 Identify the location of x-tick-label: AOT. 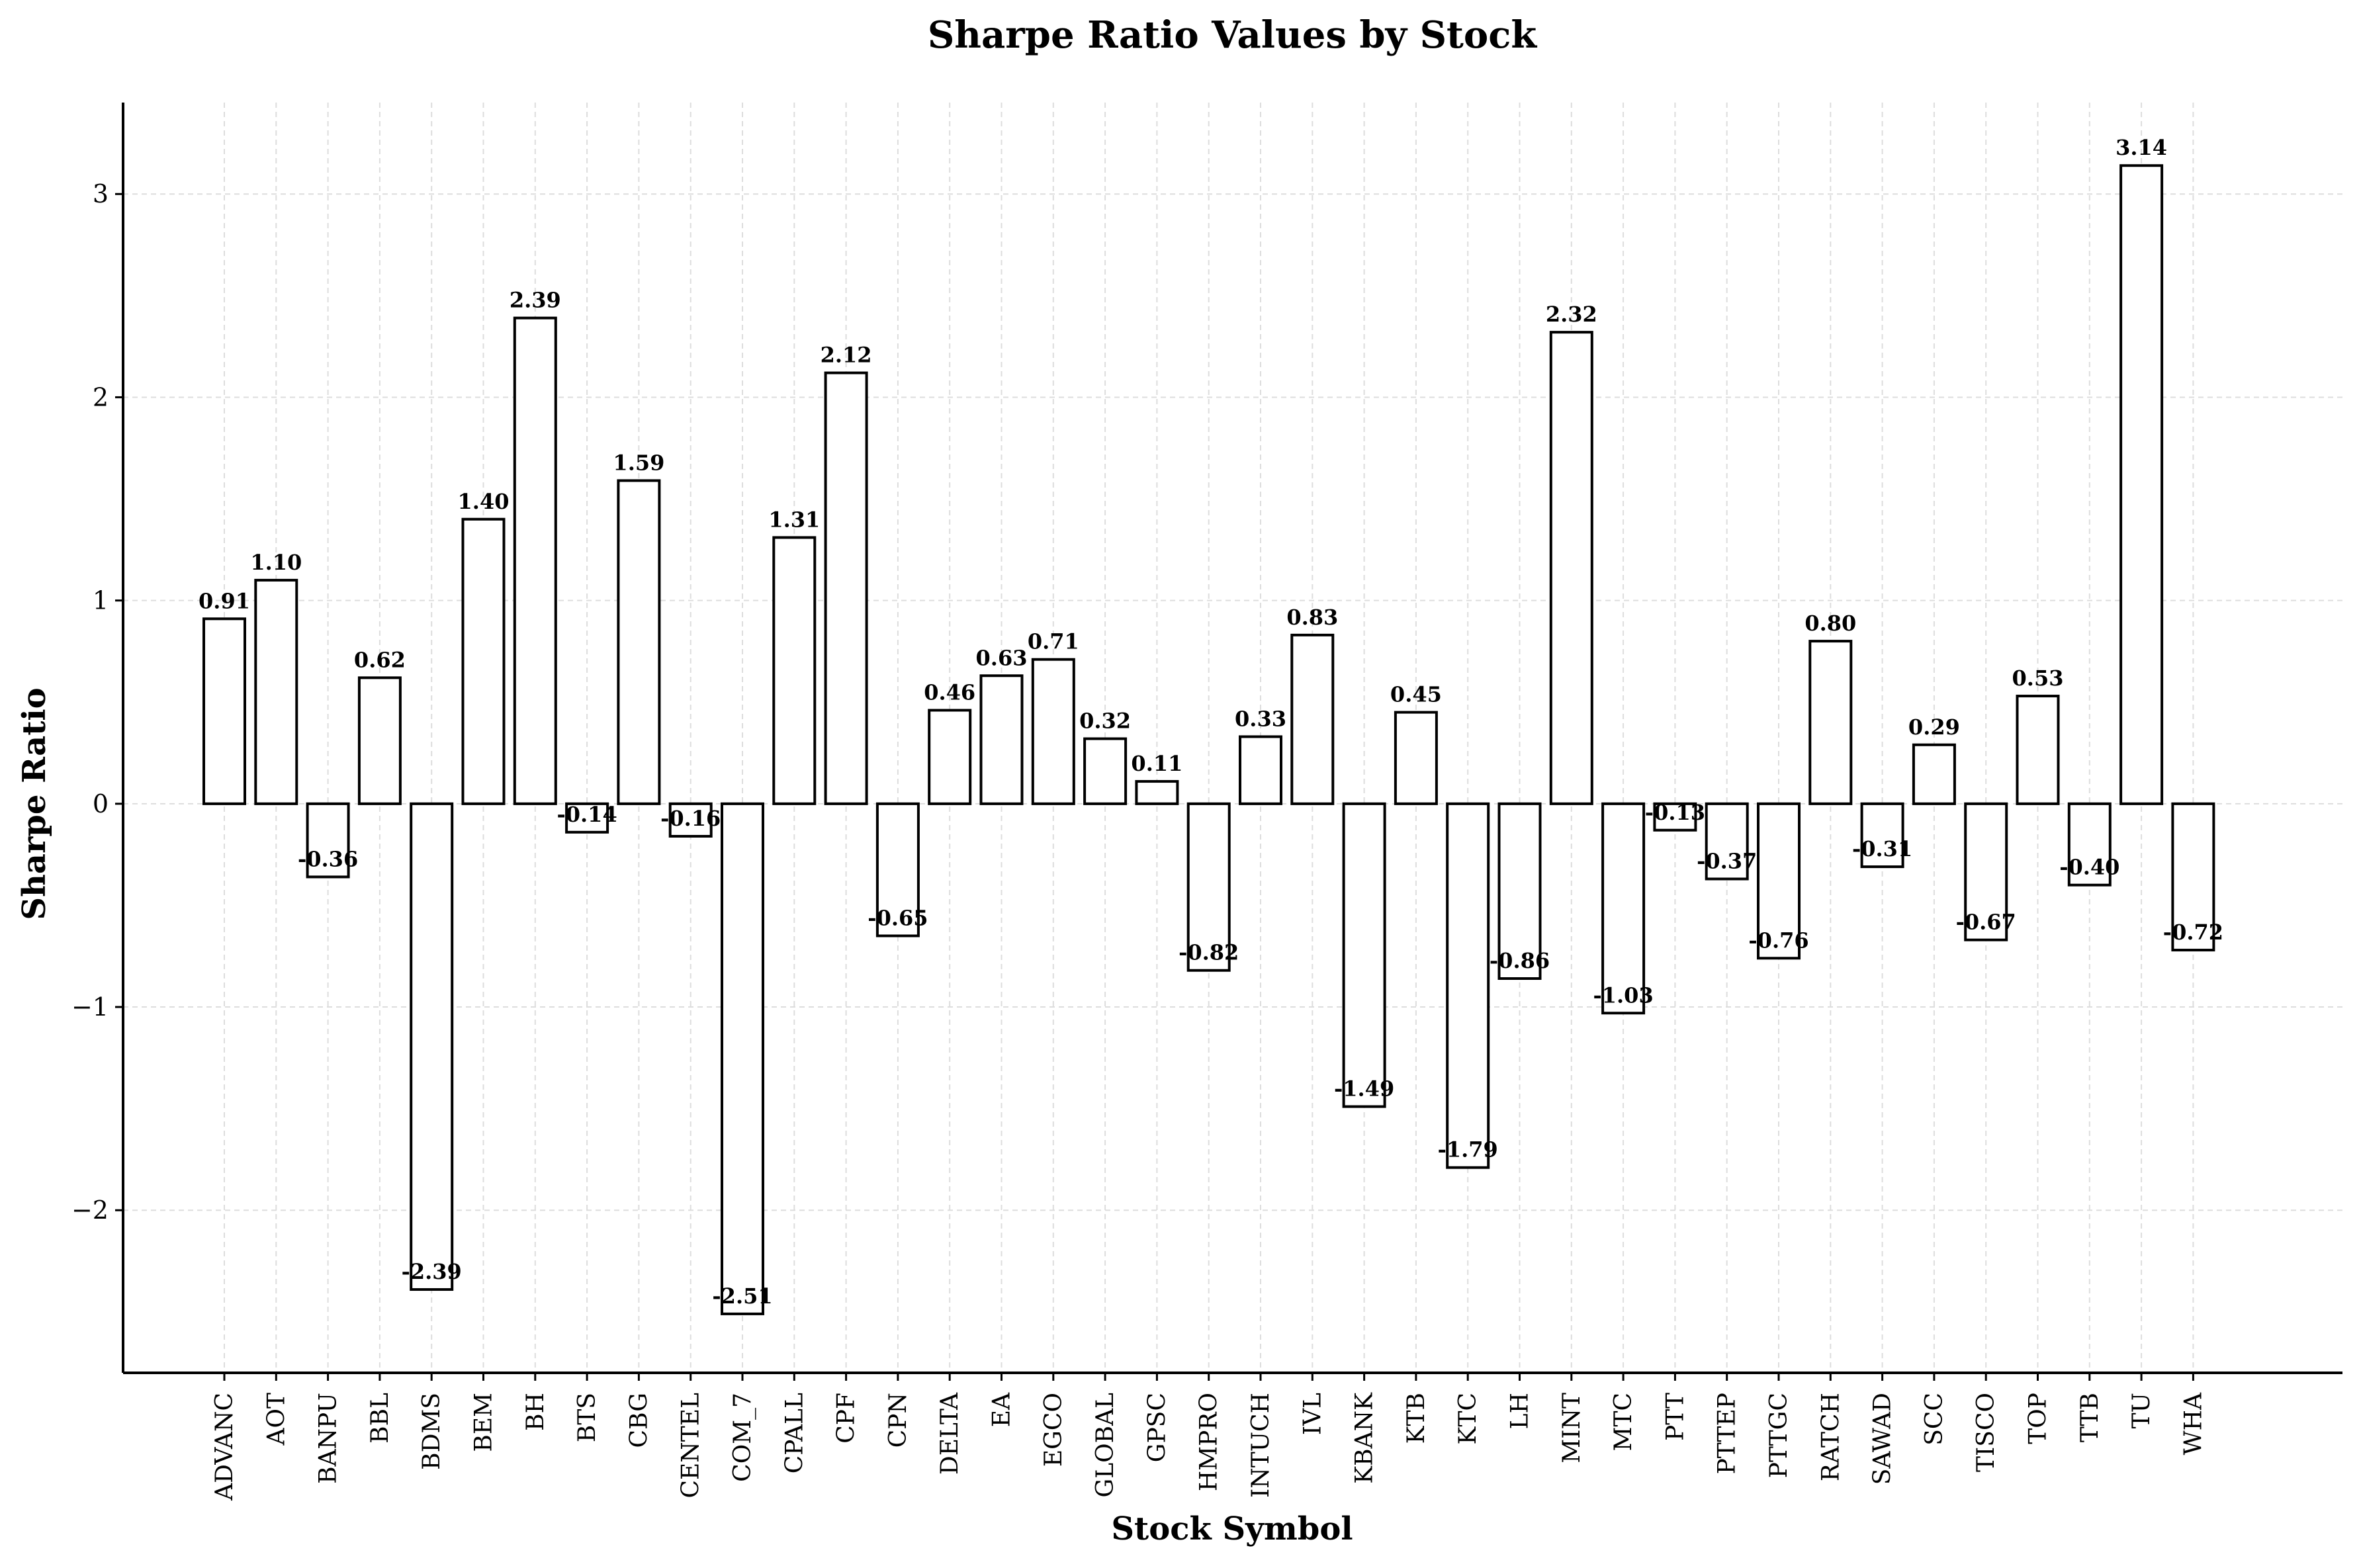
(276, 1419).